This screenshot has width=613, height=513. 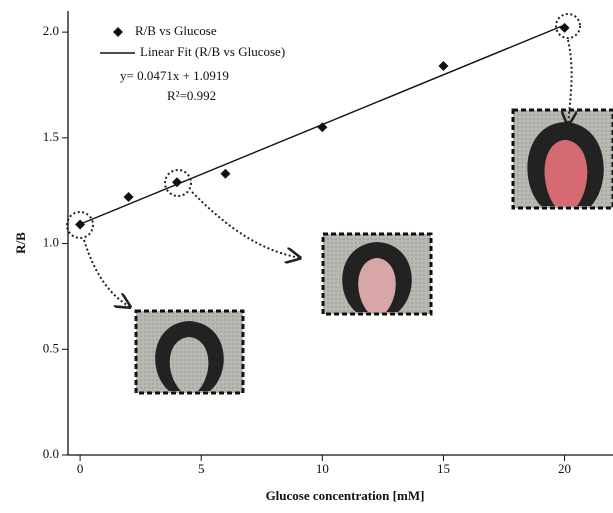 What do you see at coordinates (51, 242) in the screenshot?
I see `y-tick-label: 1.0` at bounding box center [51, 242].